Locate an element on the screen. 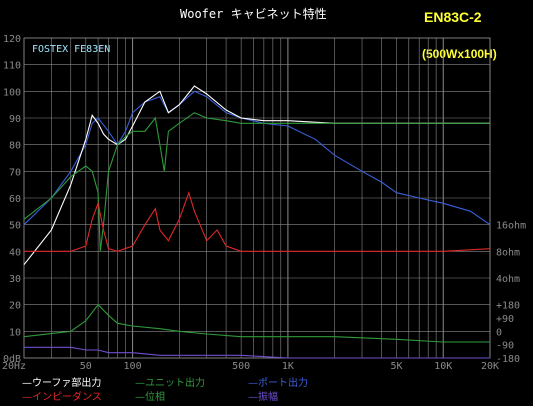 This screenshot has width=533, height=406. right-axis: 16ohm 8ohm 4ohm +180 +90 0 -90 -180 is located at coordinates (511, 293).